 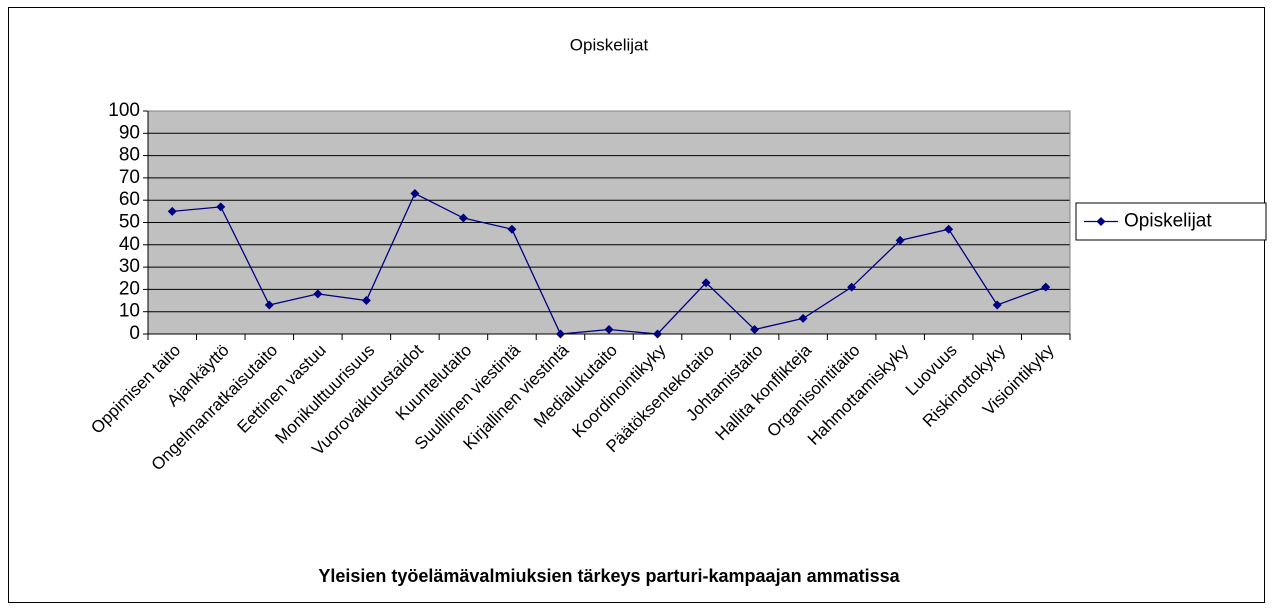 What do you see at coordinates (129, 244) in the screenshot?
I see `y-tick-label: 40` at bounding box center [129, 244].